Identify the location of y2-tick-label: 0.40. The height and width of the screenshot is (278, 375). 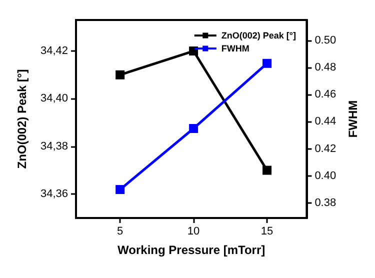
(325, 176).